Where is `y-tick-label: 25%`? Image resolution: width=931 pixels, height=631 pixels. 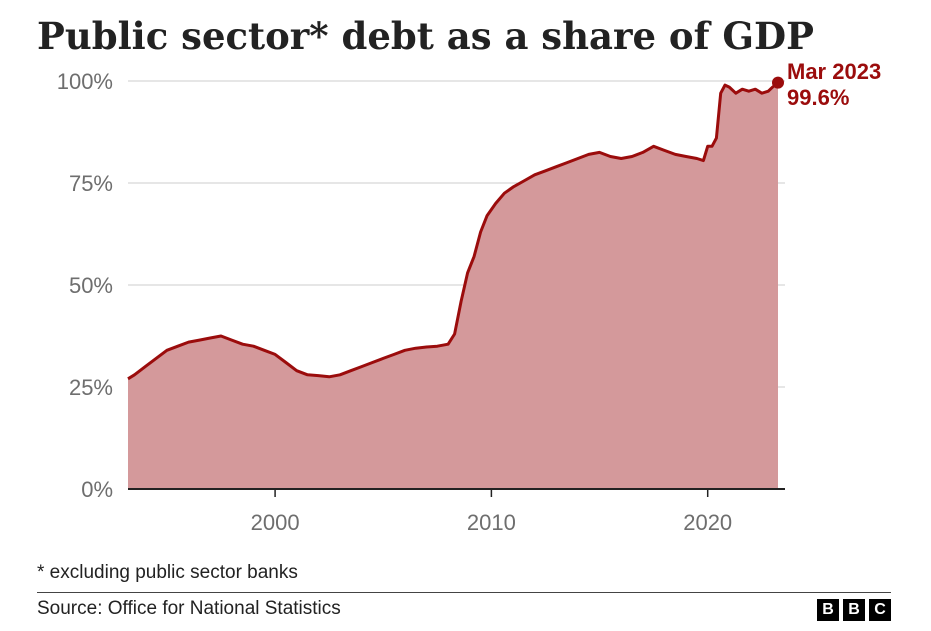
y-tick-label: 25% is located at coordinates (91, 387).